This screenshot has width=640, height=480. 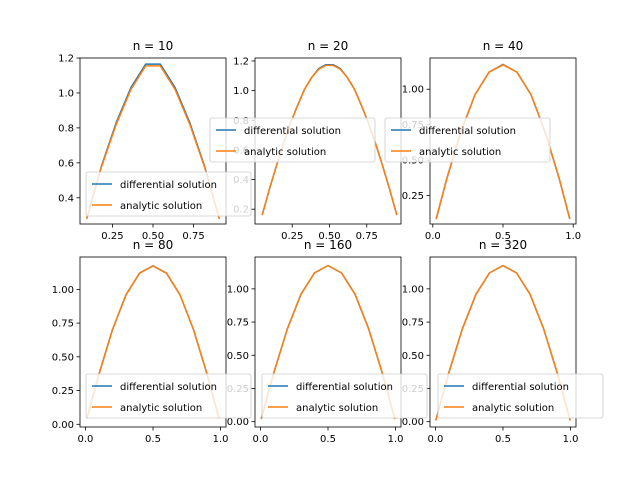 I want to click on subplot-title: n = 40, so click(x=503, y=46).